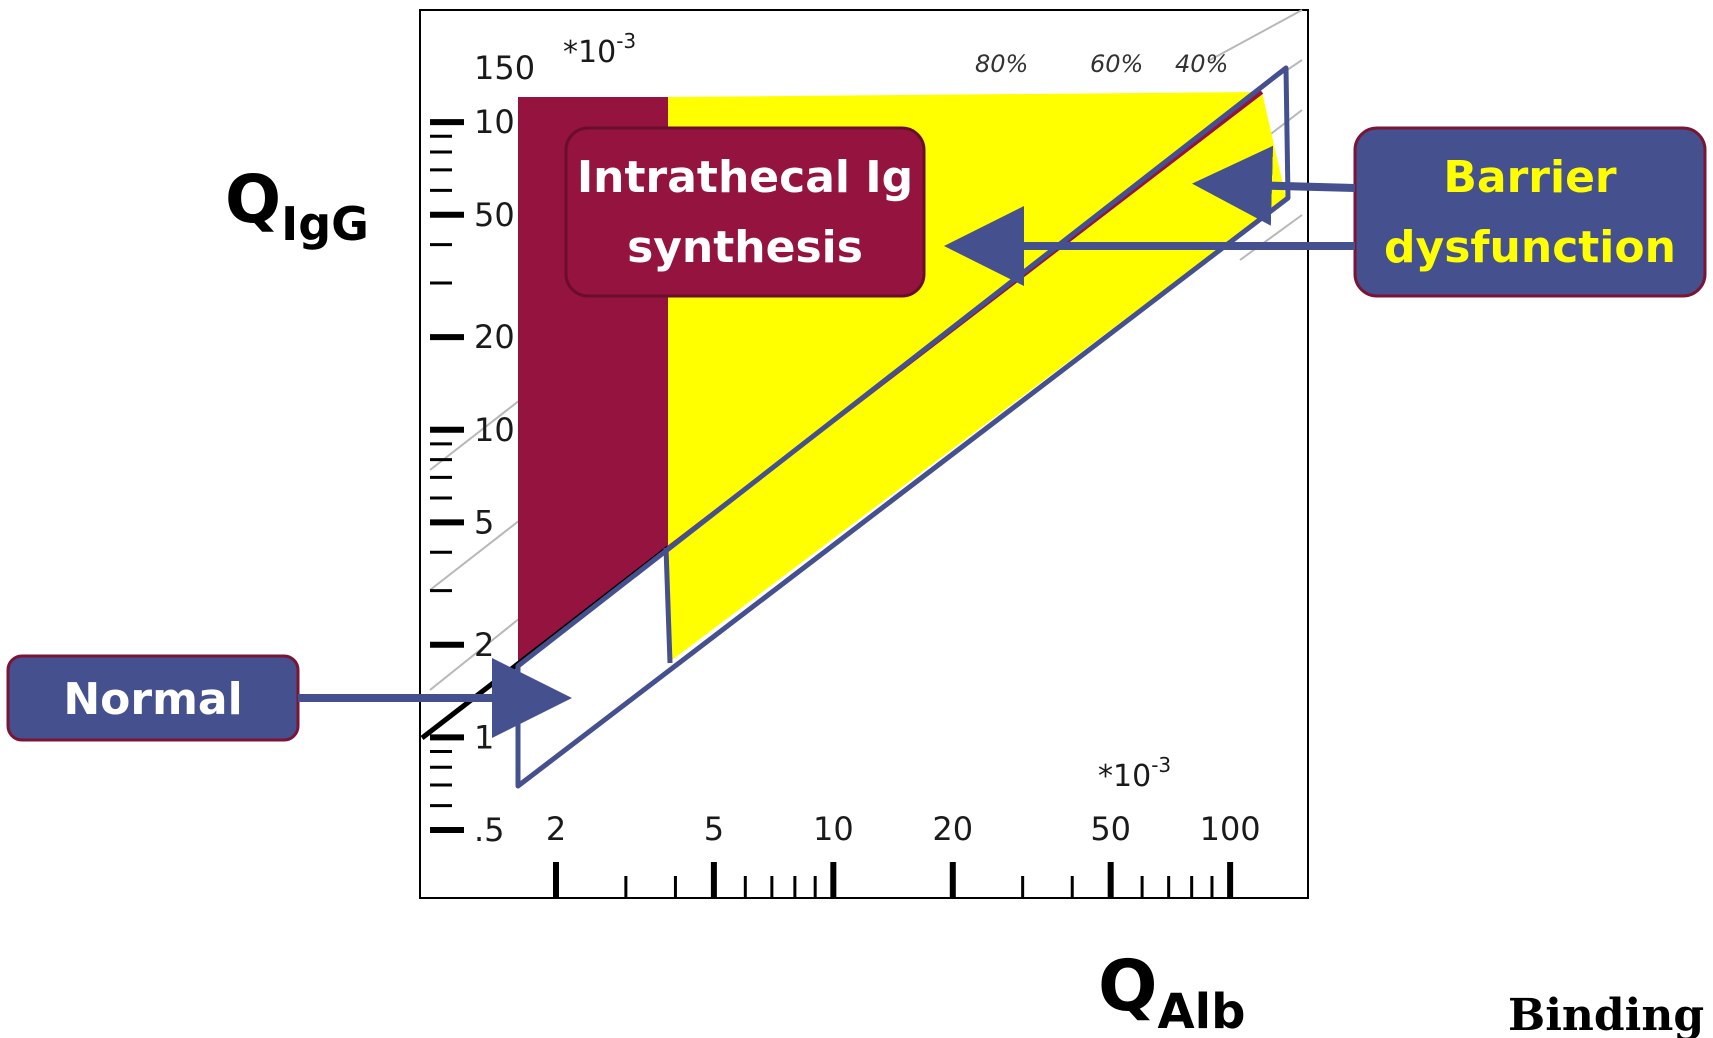  What do you see at coordinates (599, 49) in the screenshot?
I see `y-multiplier: *10-3` at bounding box center [599, 49].